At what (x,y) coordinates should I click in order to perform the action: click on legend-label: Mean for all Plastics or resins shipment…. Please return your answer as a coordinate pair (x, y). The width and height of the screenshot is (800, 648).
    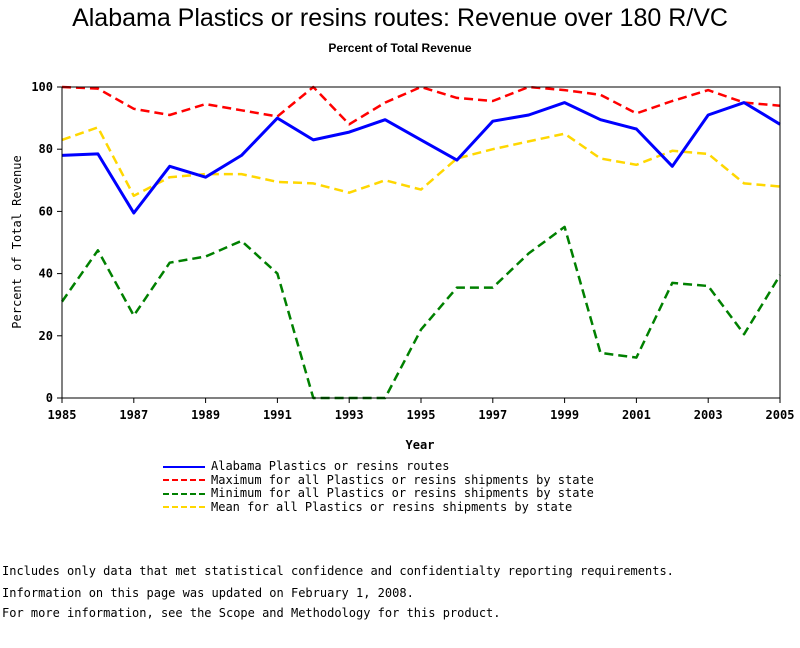
    Looking at the image, I should click on (392, 506).